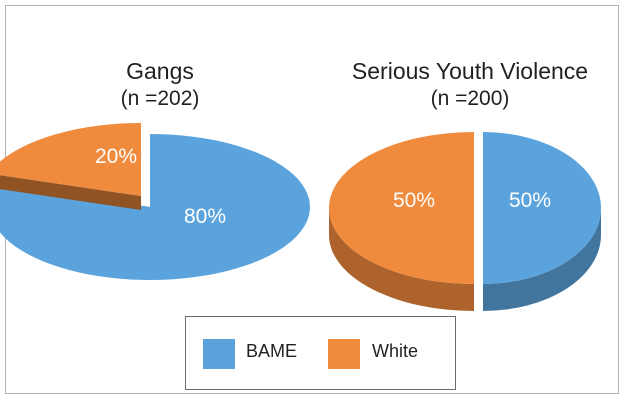  I want to click on legend-label-bame: BAME, so click(272, 351).